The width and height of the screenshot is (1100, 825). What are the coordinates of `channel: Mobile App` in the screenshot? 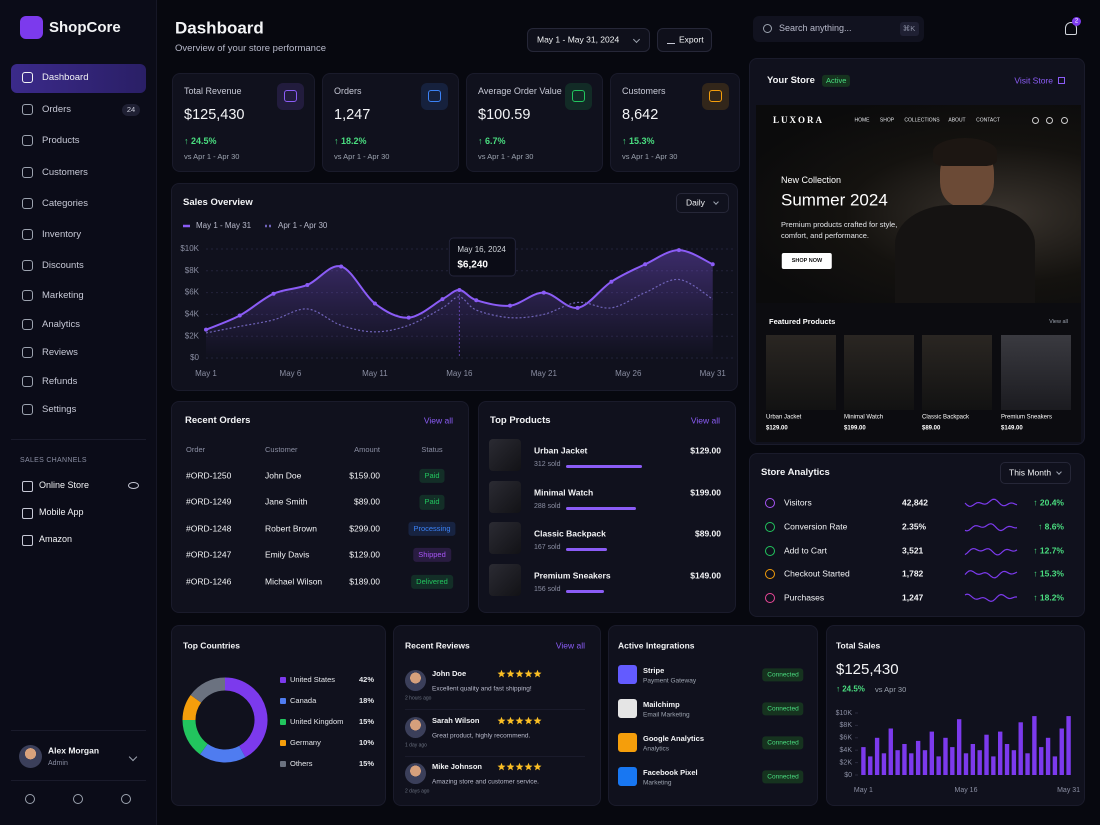 It's located at (61, 512).